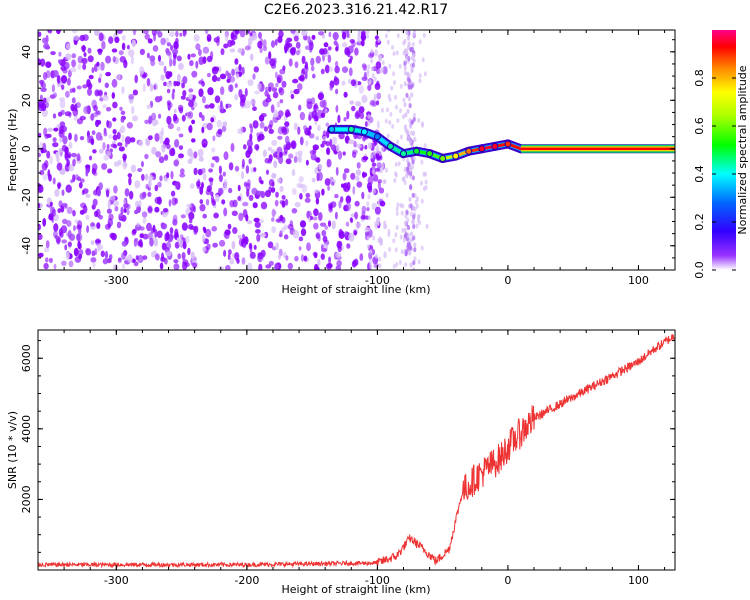 The image size is (750, 600). Describe the element at coordinates (377, 280) in the screenshot. I see `x-tick-label: -100` at that location.